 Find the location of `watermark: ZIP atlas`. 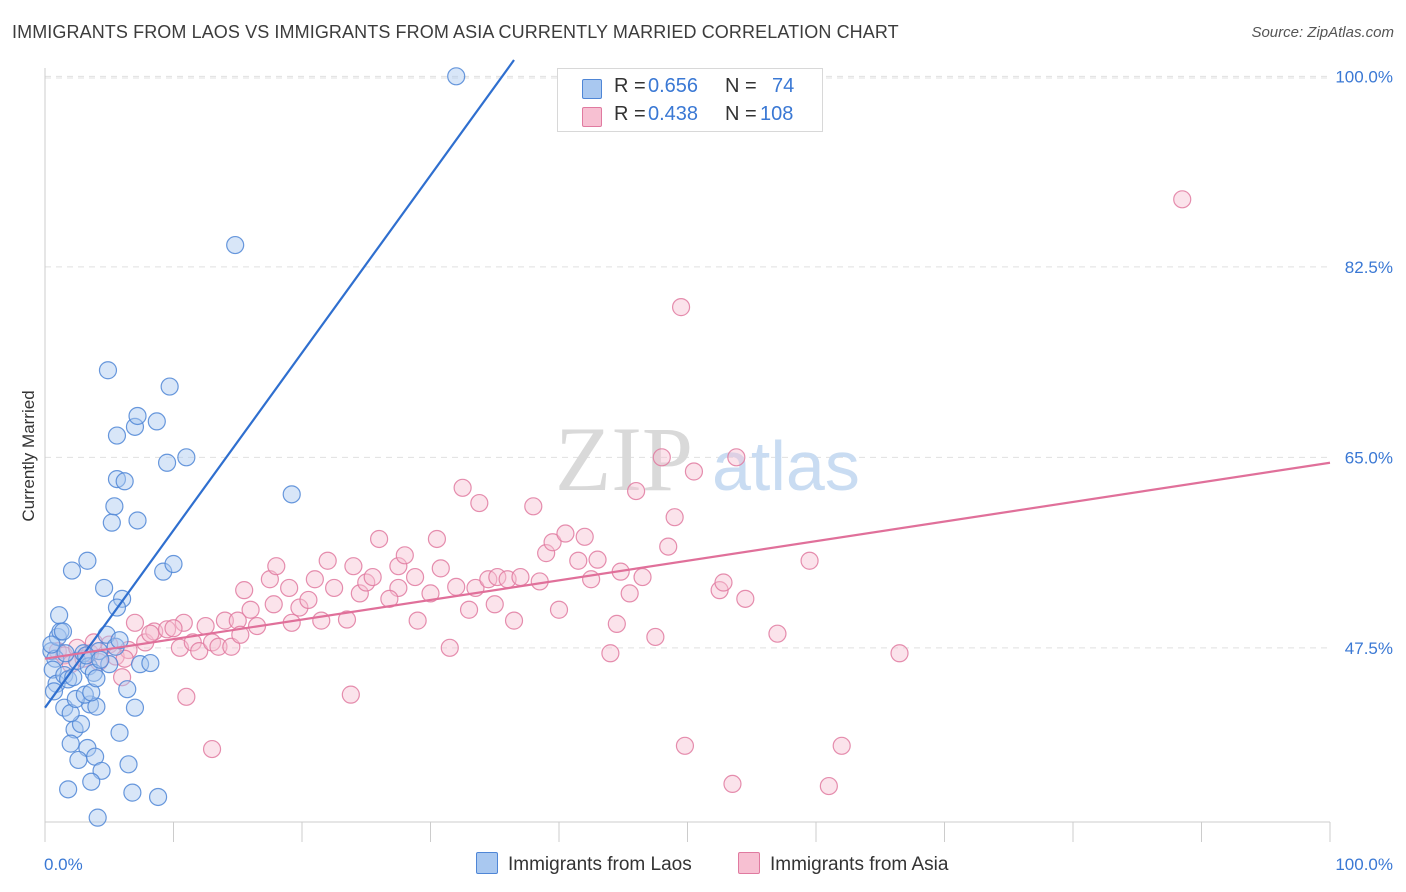

watermark: ZIP atlas is located at coordinates (707, 459).